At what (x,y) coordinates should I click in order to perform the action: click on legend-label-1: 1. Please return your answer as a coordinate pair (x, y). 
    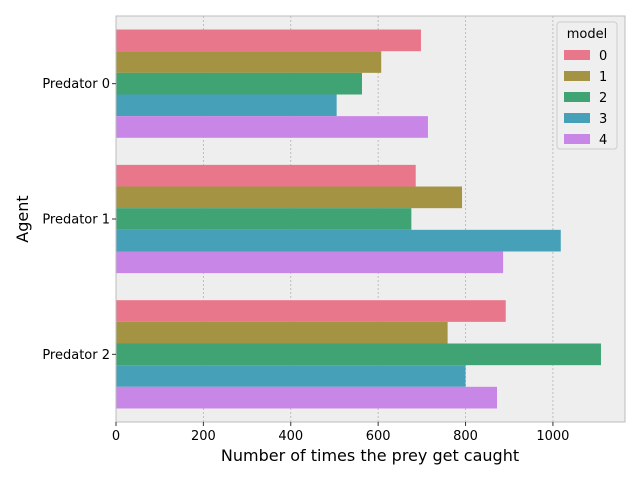
    Looking at the image, I should click on (603, 77).